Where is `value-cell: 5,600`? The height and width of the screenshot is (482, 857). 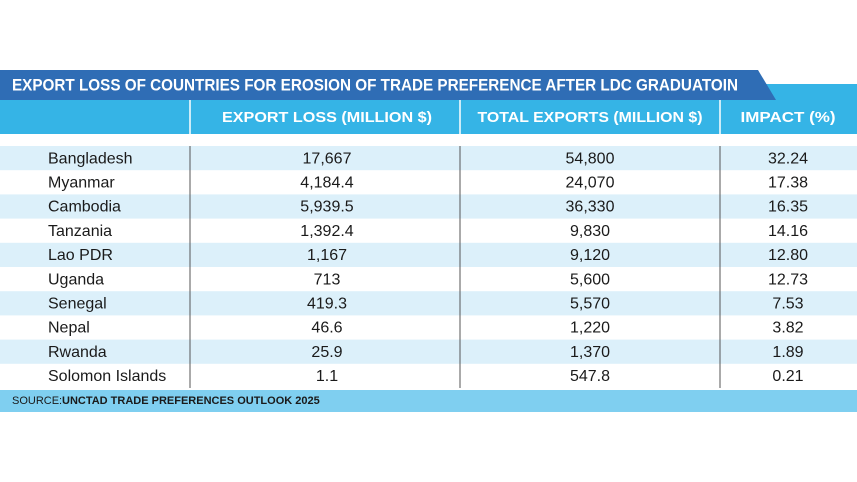
value-cell: 5,600 is located at coordinates (590, 279).